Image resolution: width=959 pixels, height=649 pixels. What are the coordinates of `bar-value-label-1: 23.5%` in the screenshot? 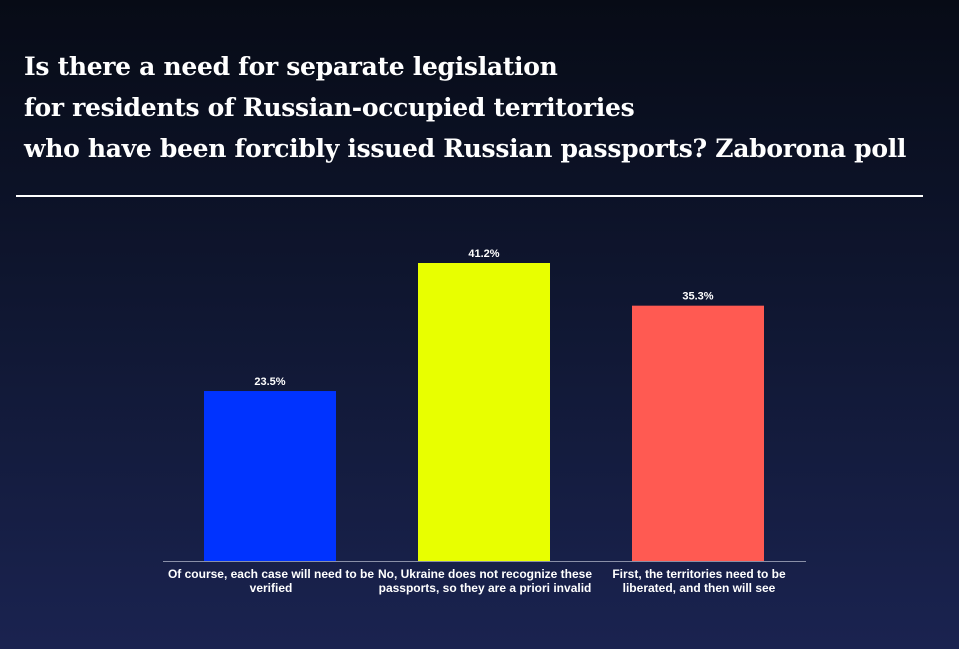 It's located at (269, 382).